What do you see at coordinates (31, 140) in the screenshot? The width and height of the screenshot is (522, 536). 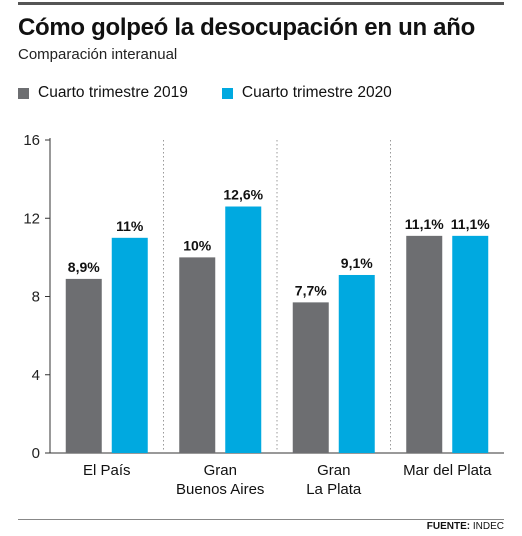 I see `y-tick-label: 16` at bounding box center [31, 140].